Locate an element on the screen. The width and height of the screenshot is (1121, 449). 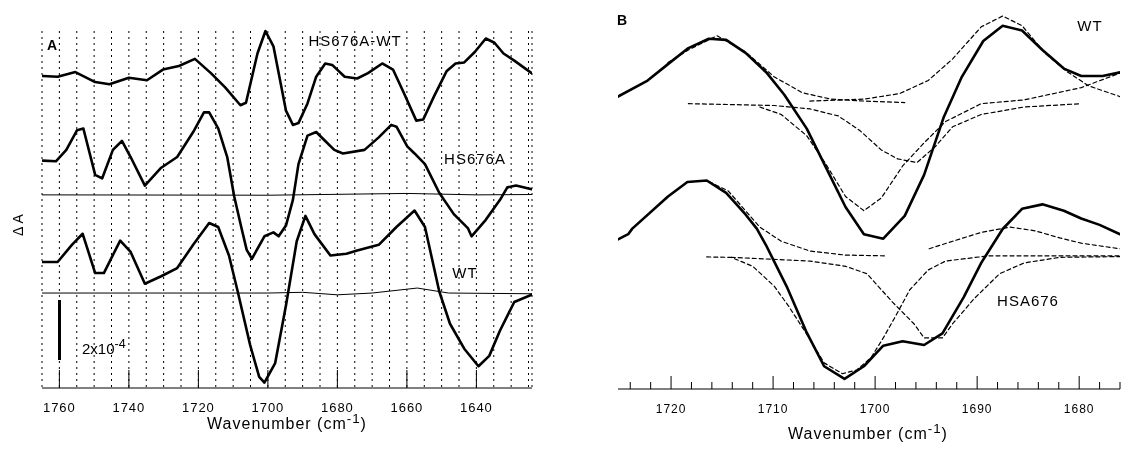
x-tick-label: 1760 is located at coordinates (59, 407).